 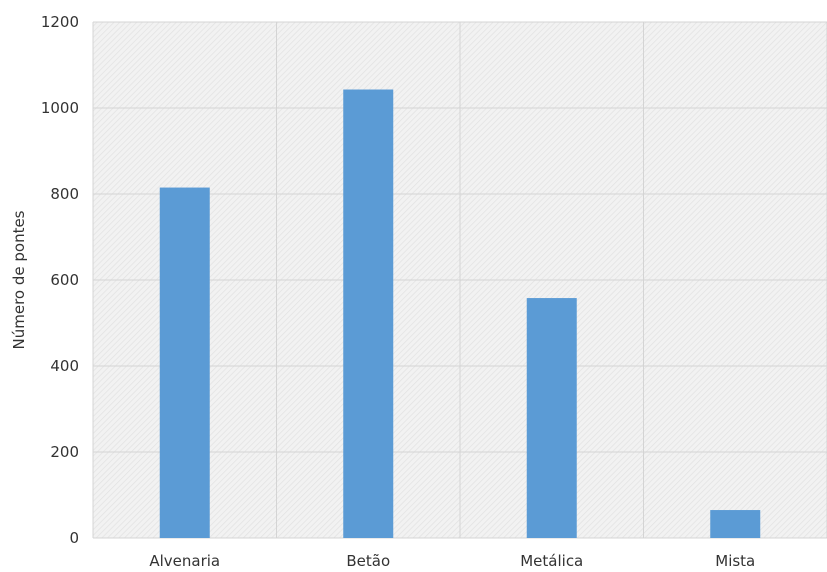 What do you see at coordinates (74, 538) in the screenshot?
I see `y-tick-label: 0` at bounding box center [74, 538].